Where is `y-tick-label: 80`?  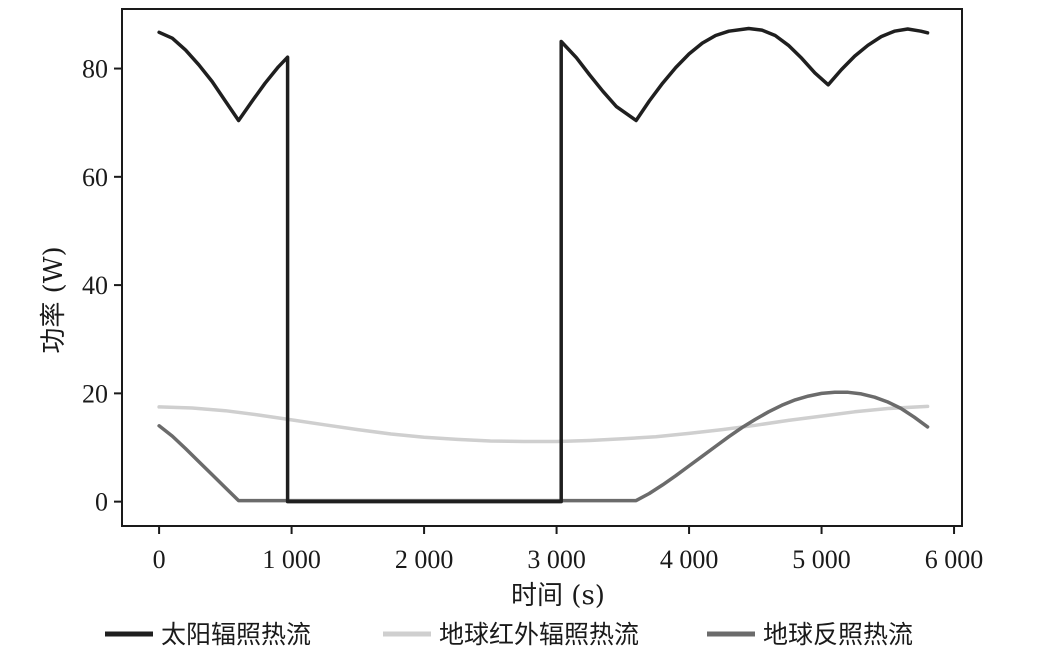
y-tick-label: 80 is located at coordinates (95, 69).